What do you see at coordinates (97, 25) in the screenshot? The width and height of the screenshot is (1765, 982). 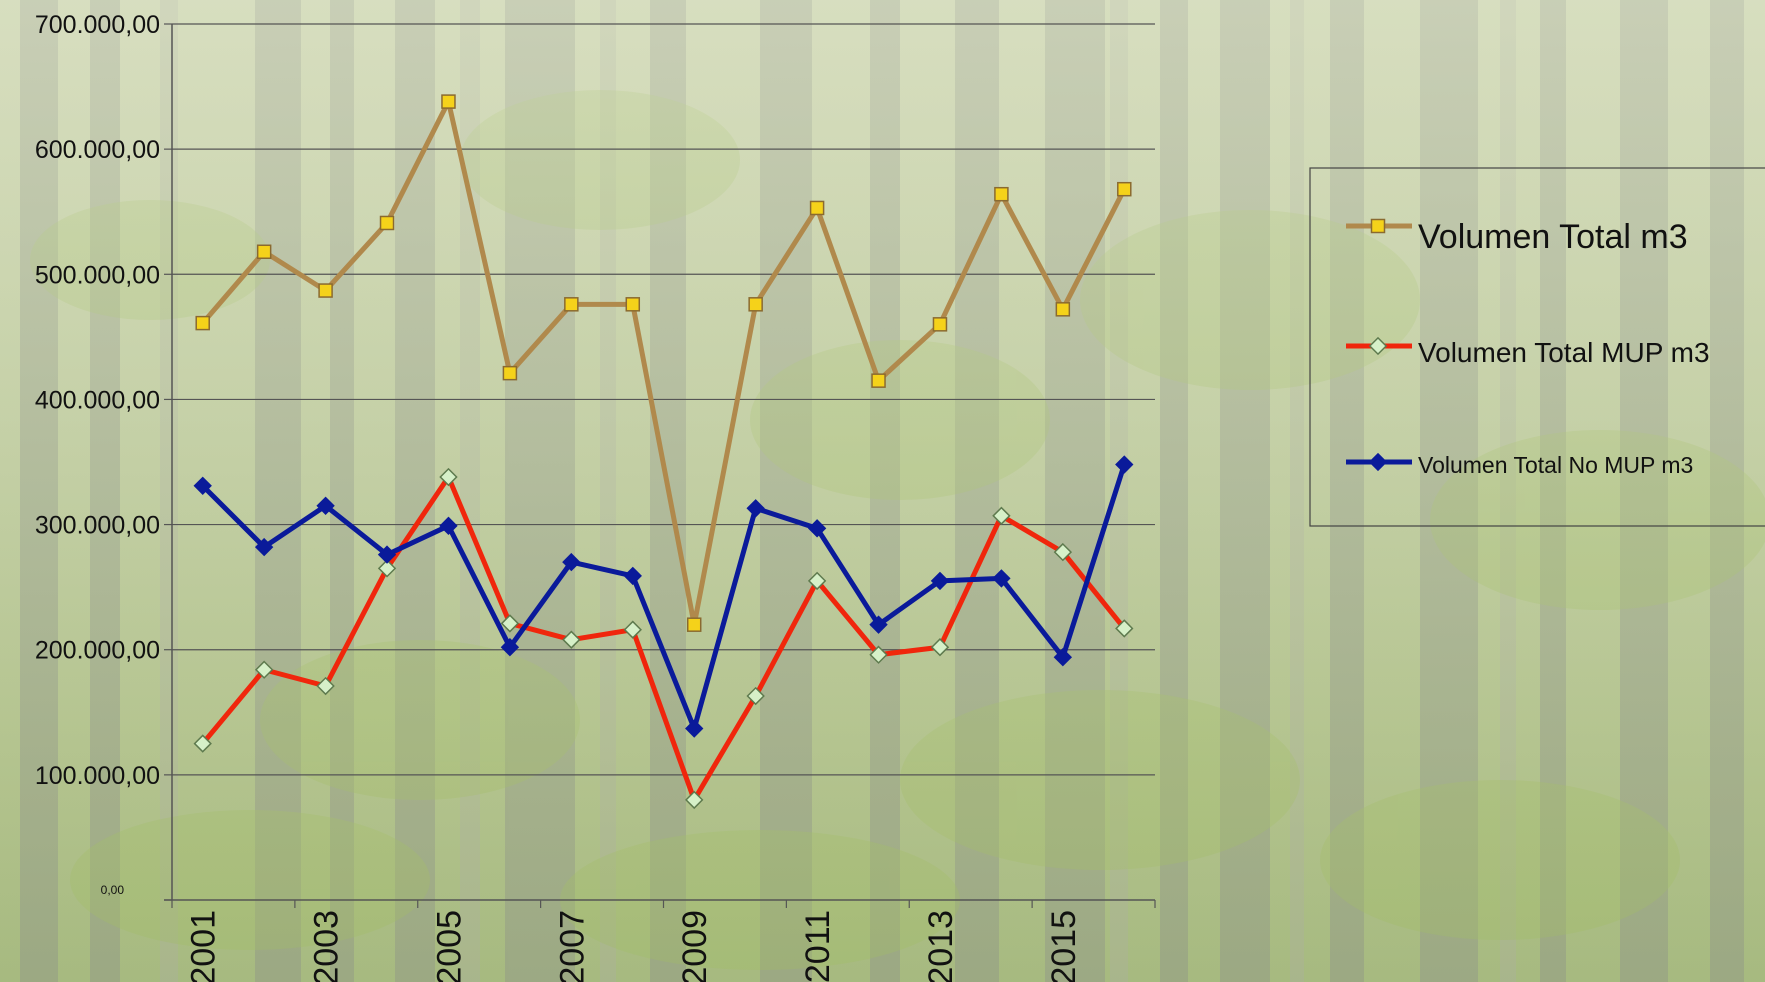 I see `y-tick-label: 700.000,00` at bounding box center [97, 25].